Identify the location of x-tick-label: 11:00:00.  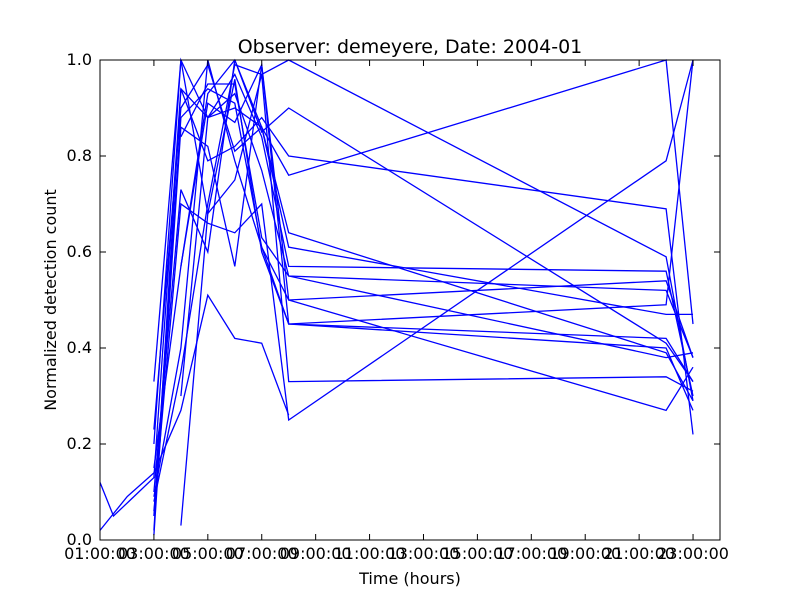
(370, 553).